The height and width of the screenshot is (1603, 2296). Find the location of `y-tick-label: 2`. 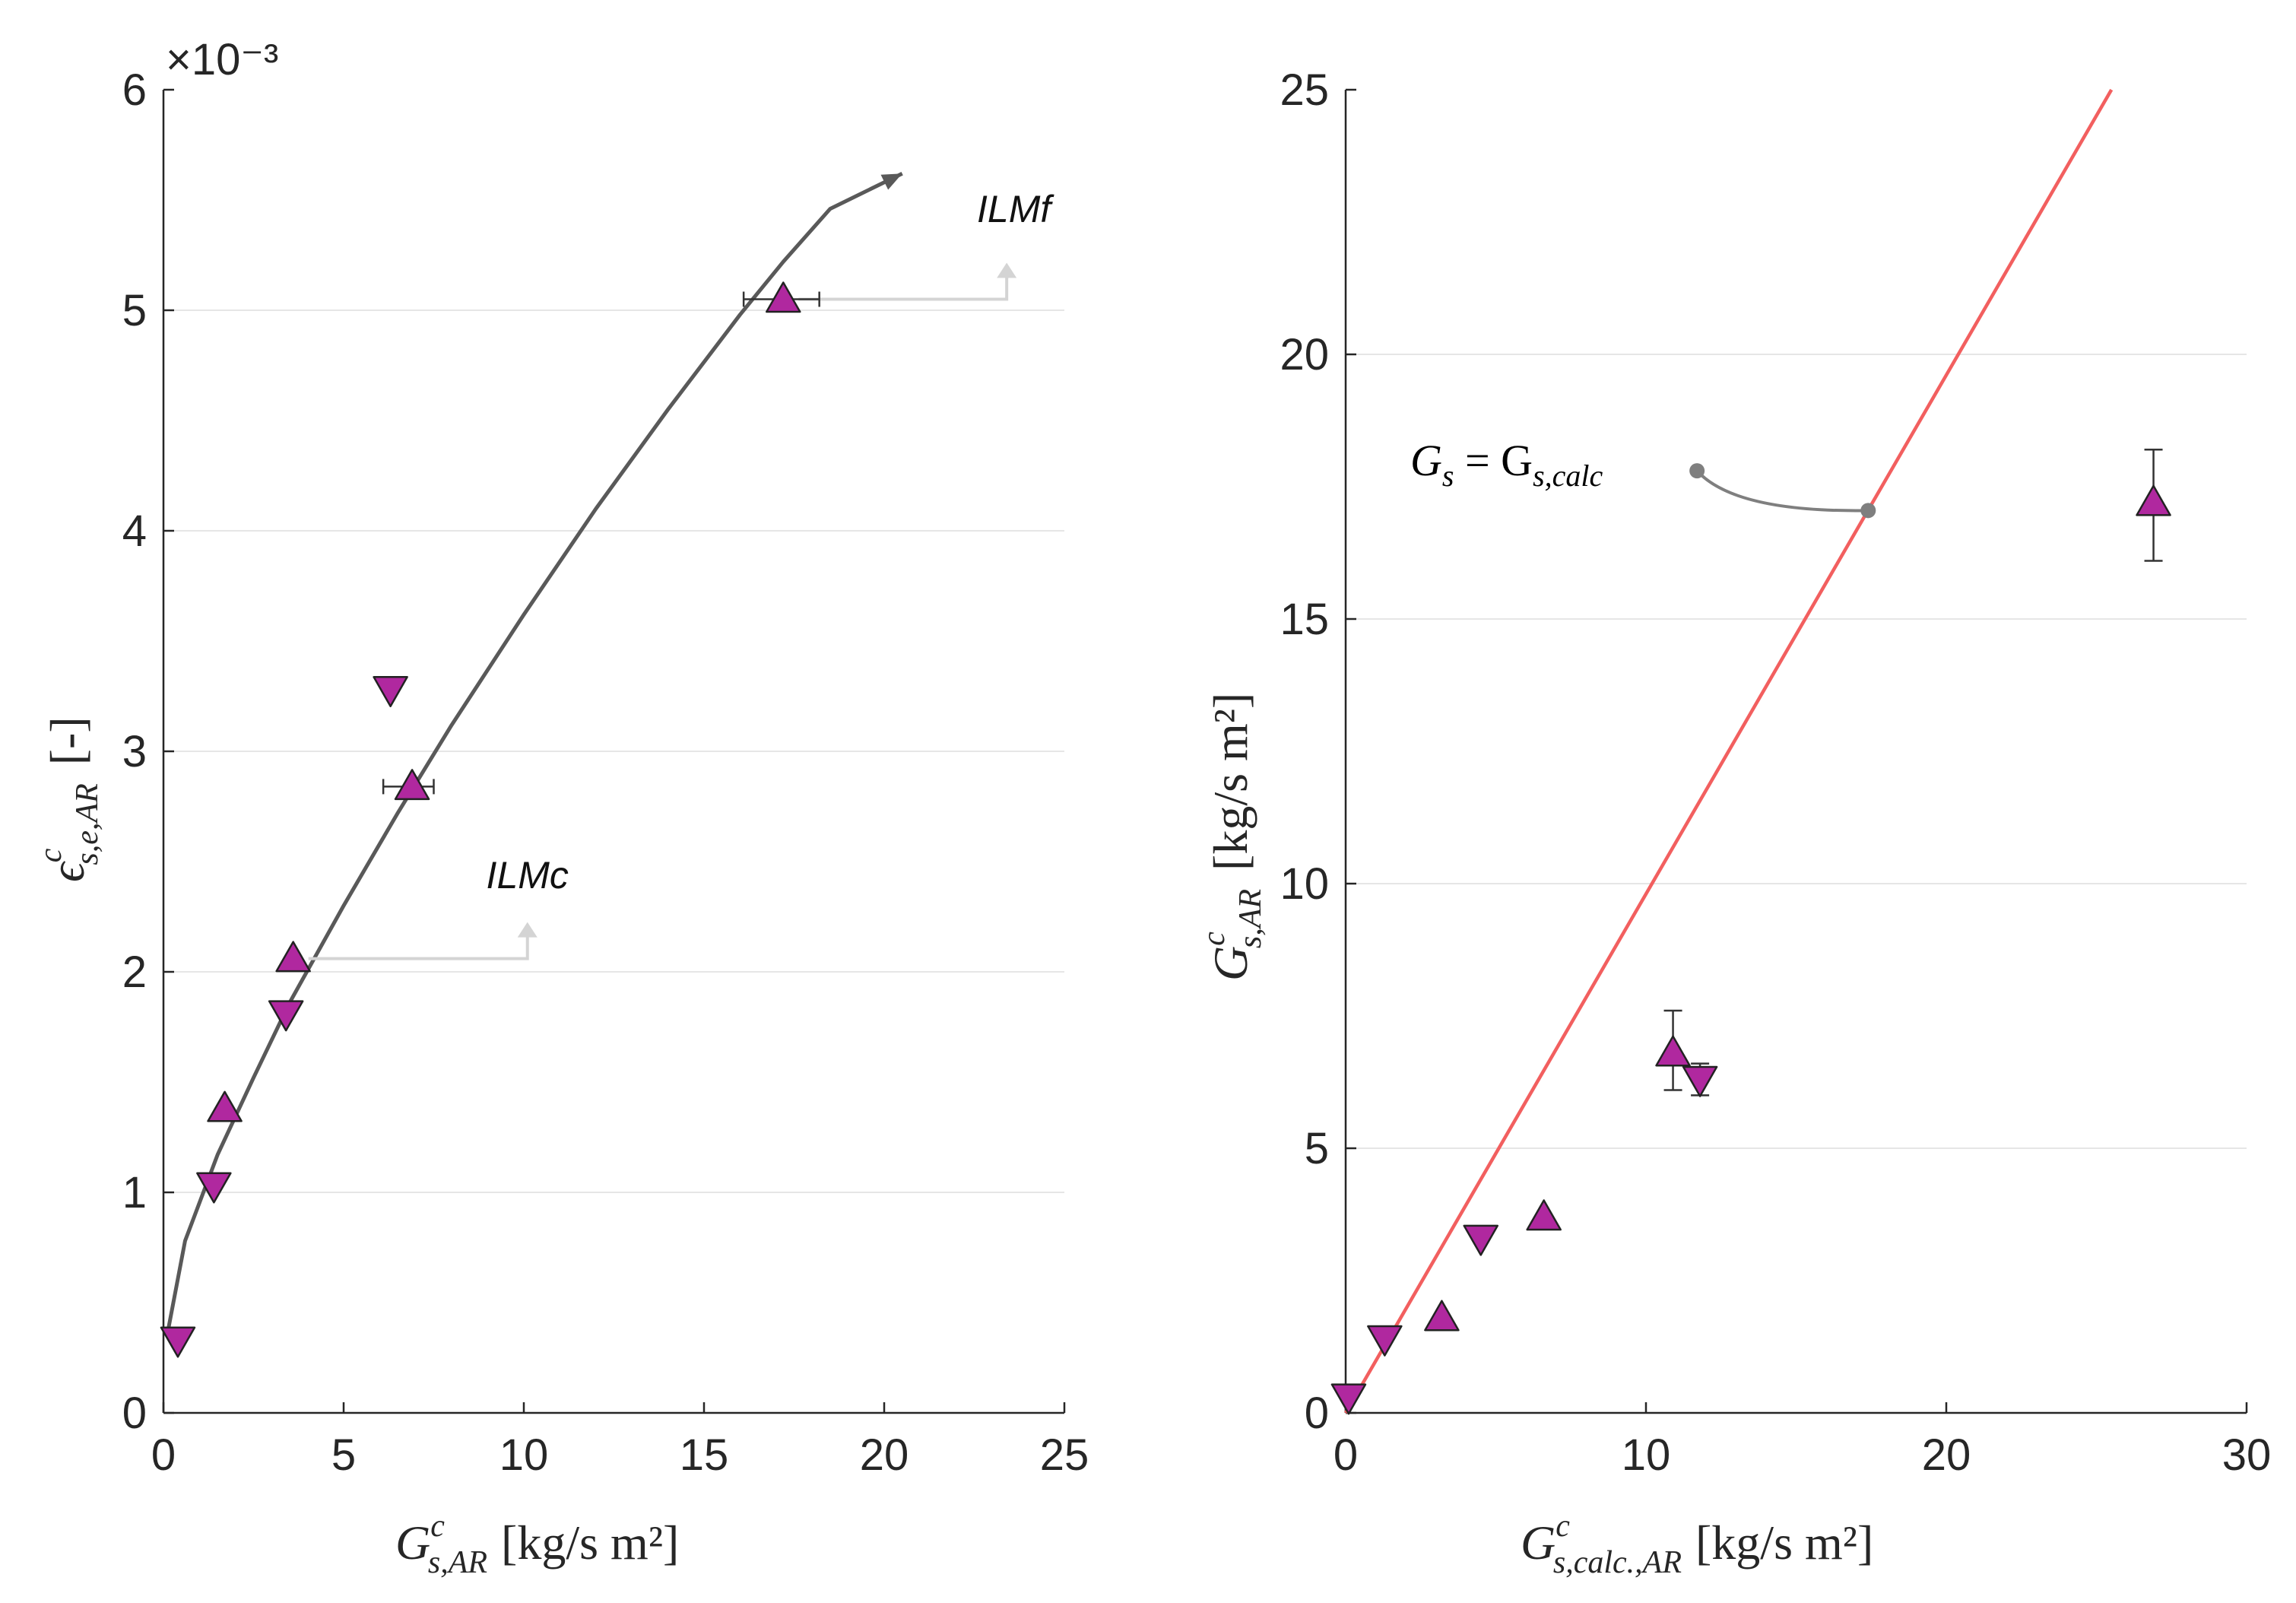

y-tick-label: 2 is located at coordinates (134, 972).